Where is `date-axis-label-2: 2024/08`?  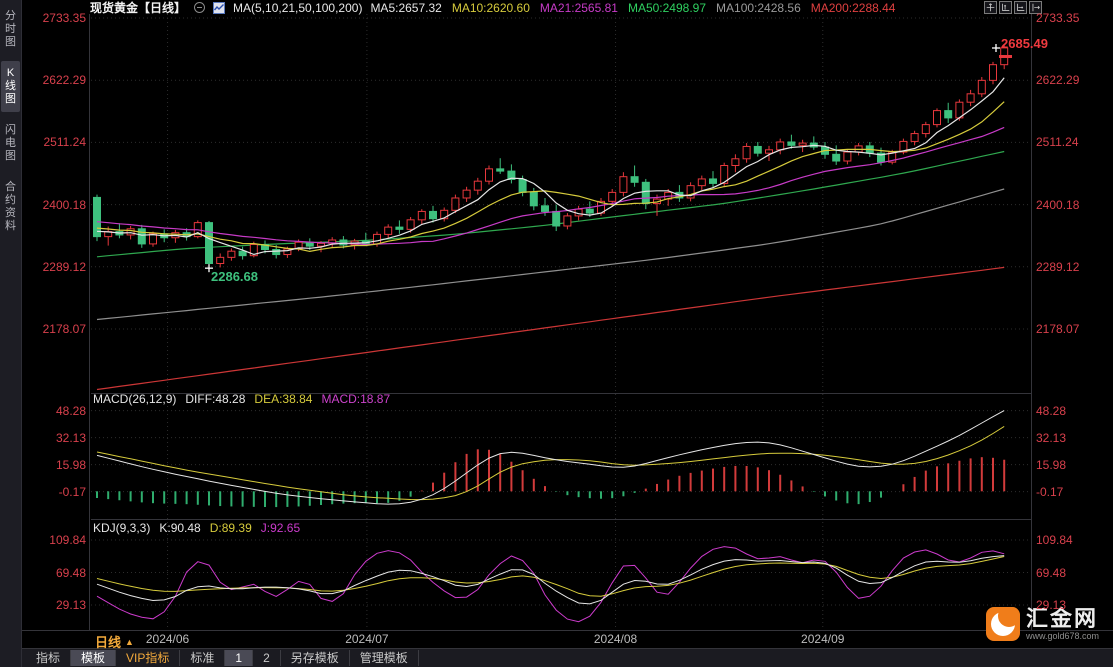 date-axis-label-2: 2024/08 is located at coordinates (615, 639).